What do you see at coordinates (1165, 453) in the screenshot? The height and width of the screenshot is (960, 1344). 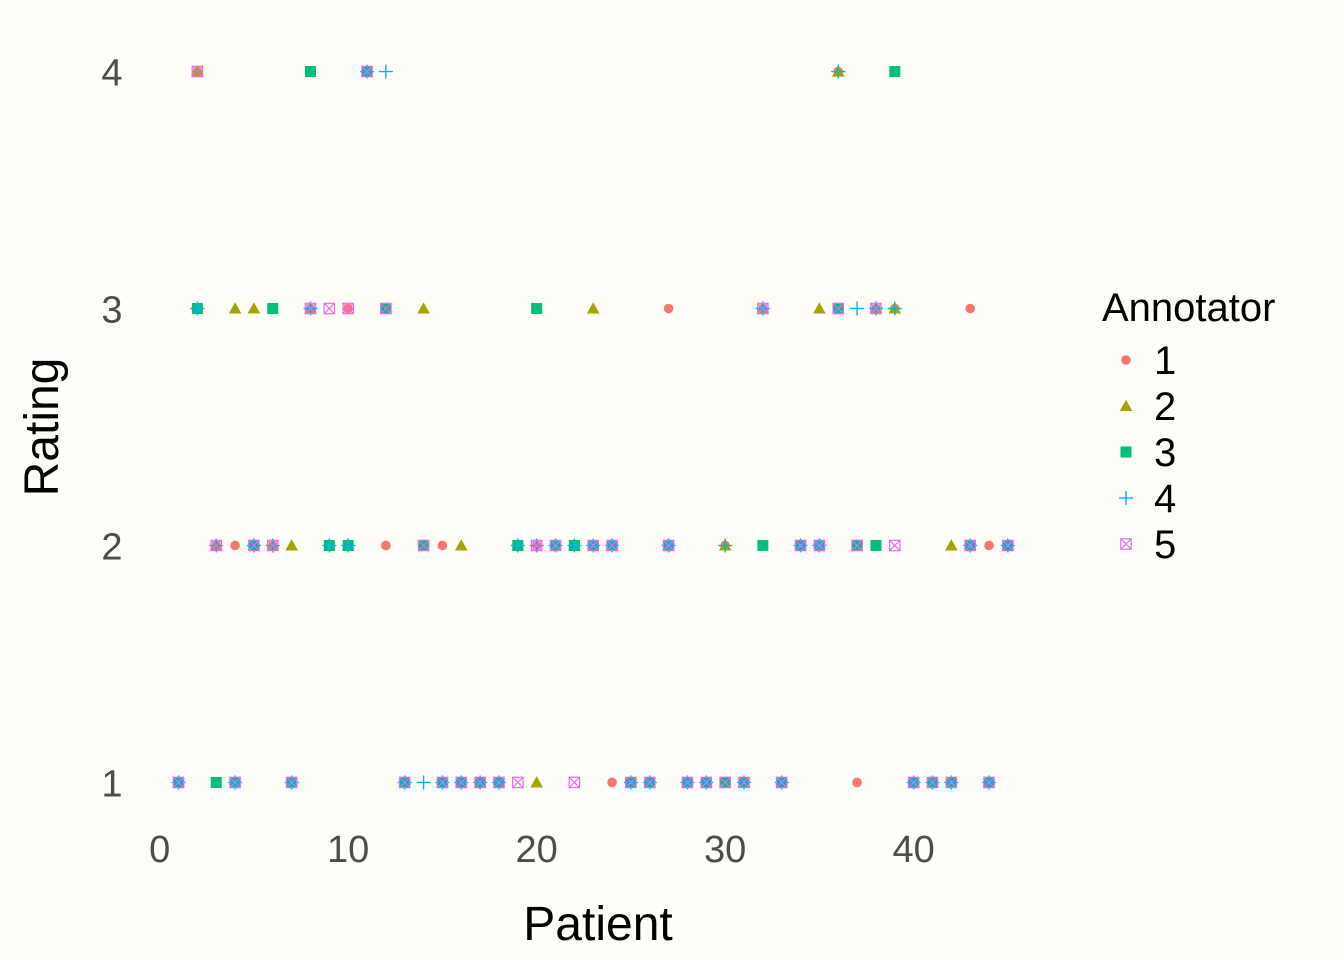 I see `legend-label: 3` at bounding box center [1165, 453].